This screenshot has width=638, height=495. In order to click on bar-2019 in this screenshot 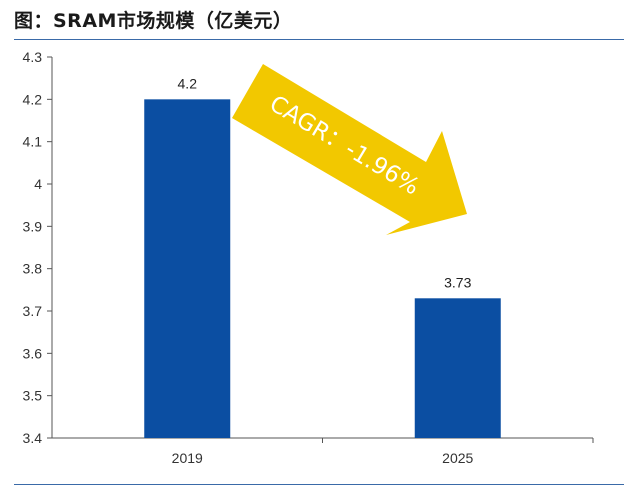, I will do `click(187, 268)`.